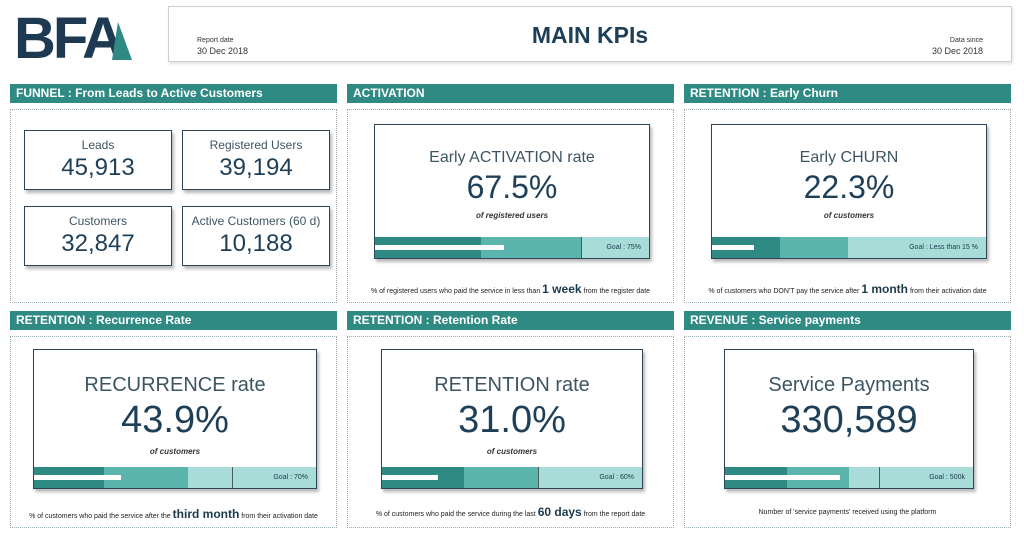 Image resolution: width=1024 pixels, height=539 pixels. I want to click on funnel-card-value: 45,913, so click(98, 167).